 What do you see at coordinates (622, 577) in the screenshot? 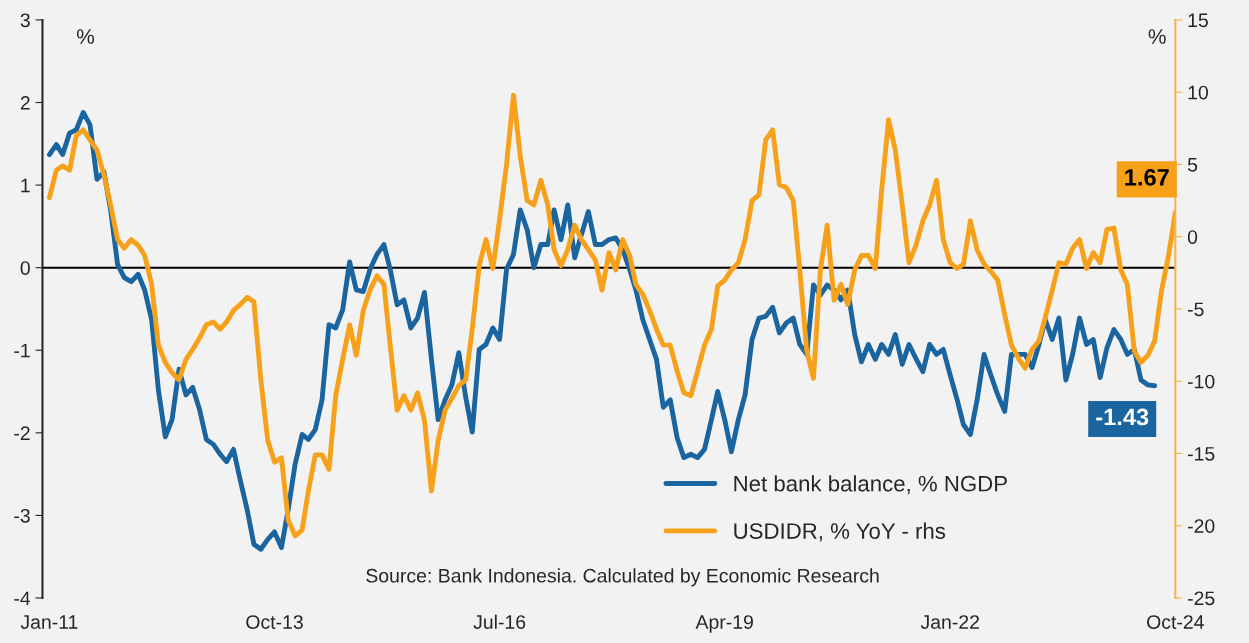
I see `annotation: Source: Bank Indonesia. Calculated by Economic Research` at bounding box center [622, 577].